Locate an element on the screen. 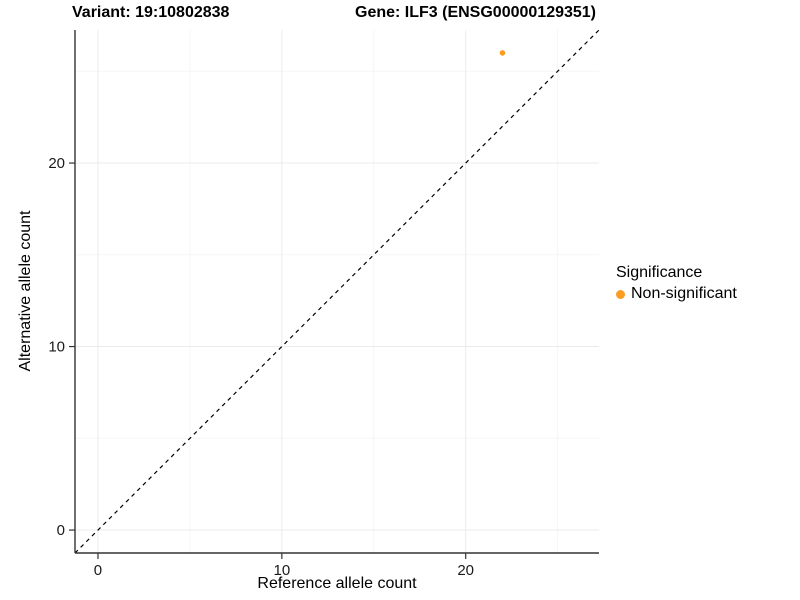  legend-title: Significance is located at coordinates (659, 272).